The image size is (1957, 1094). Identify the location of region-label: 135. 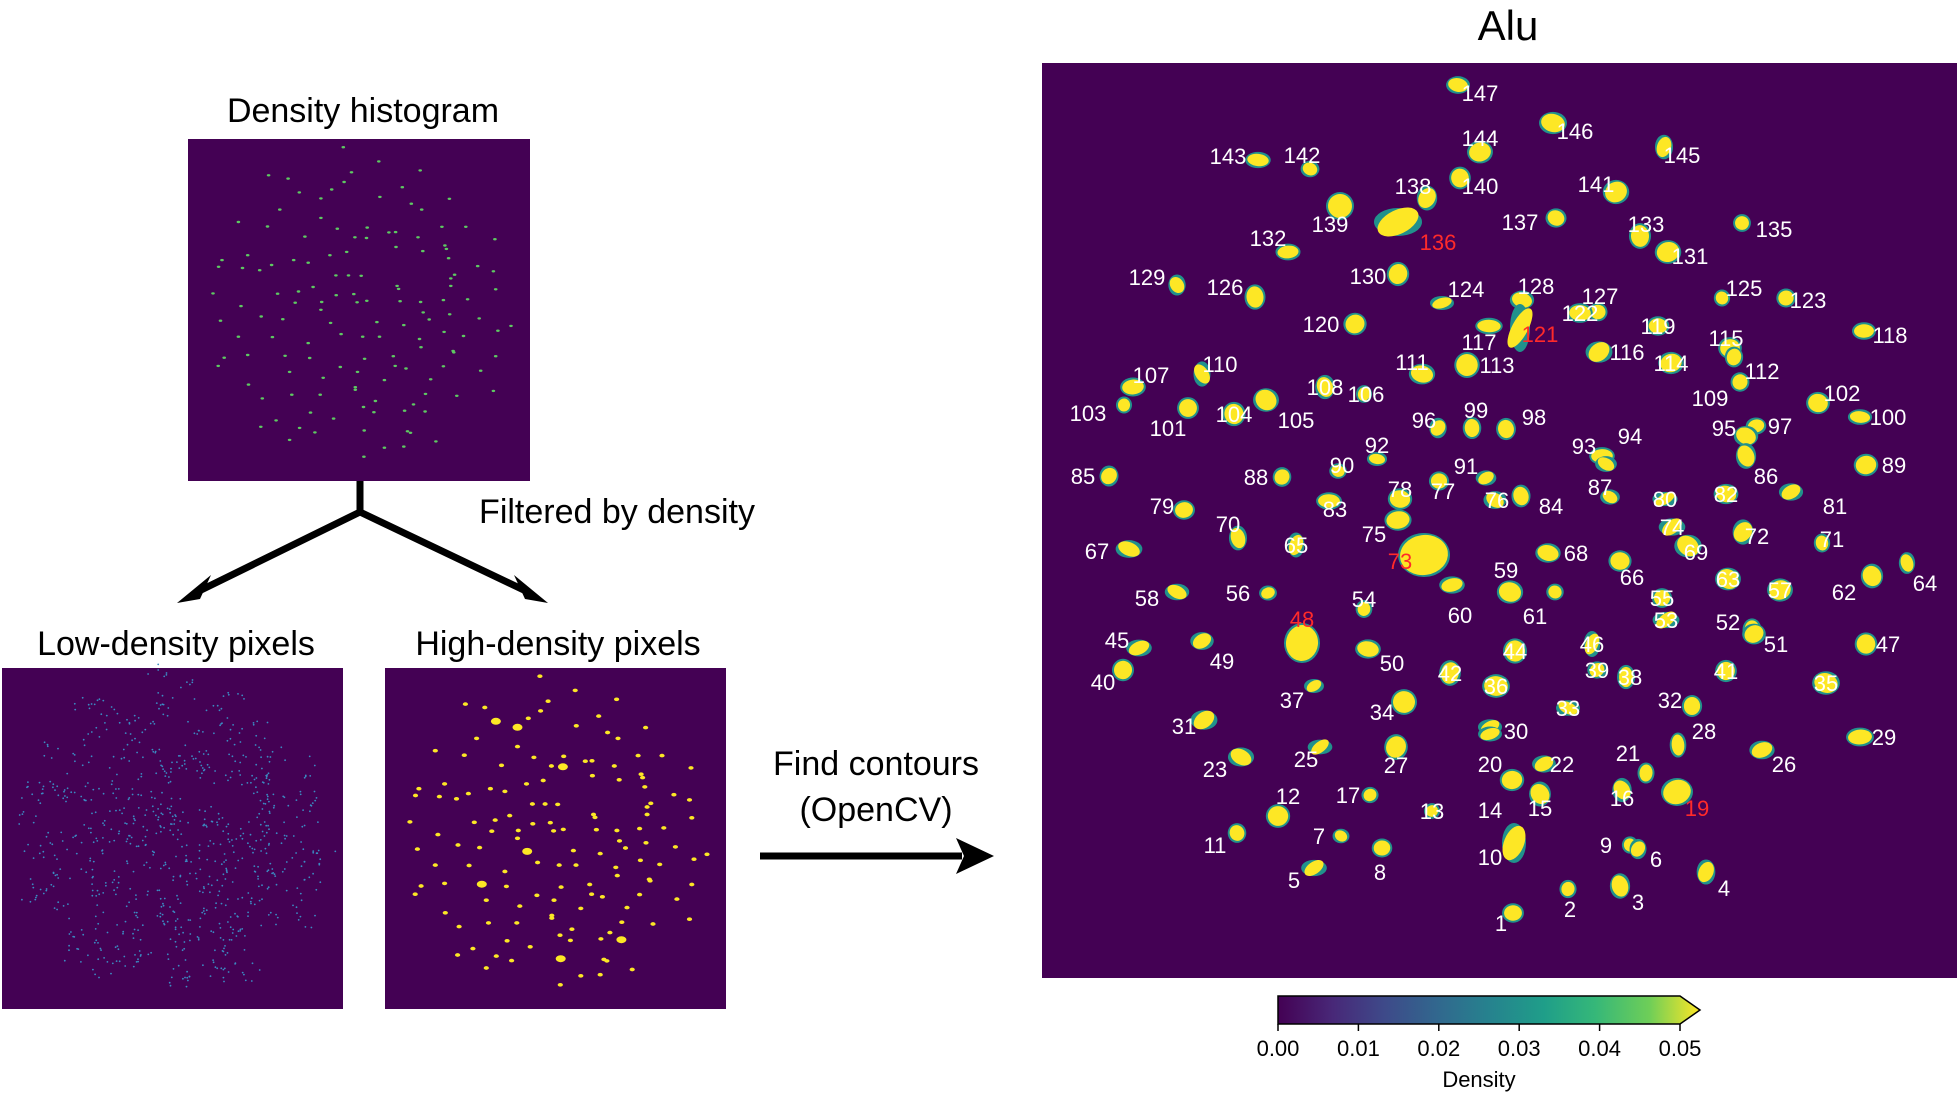
(1774, 229).